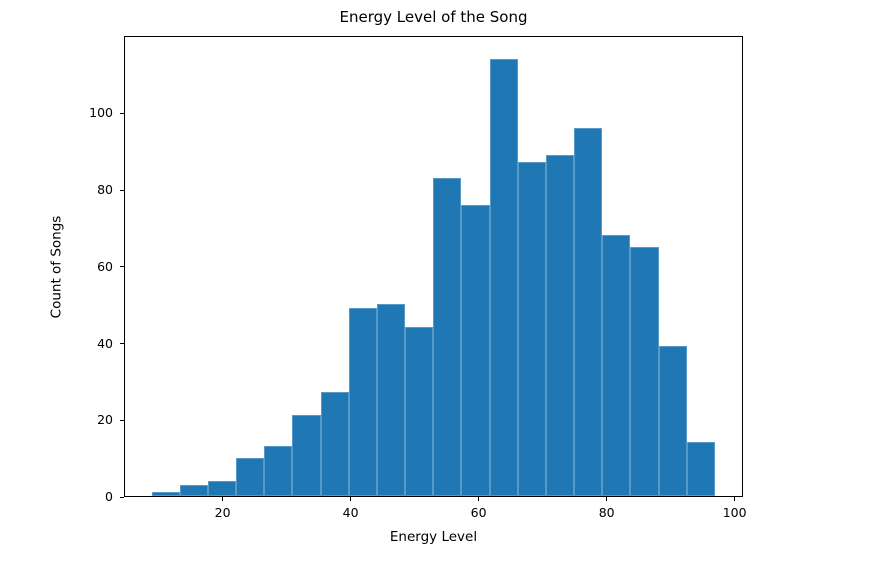  I want to click on x-tick-label: 60, so click(478, 512).